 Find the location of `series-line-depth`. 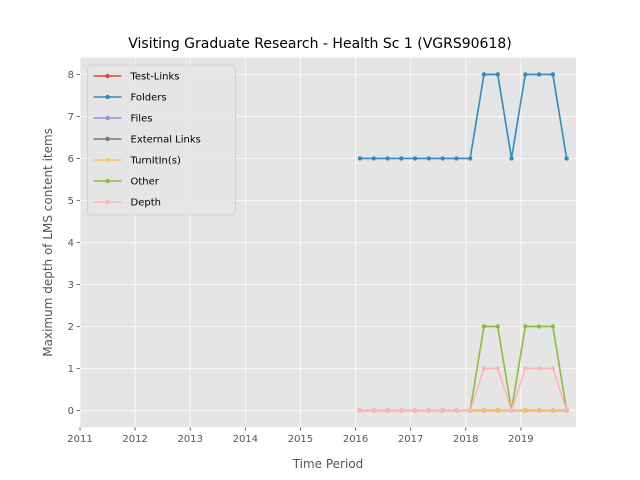

series-line-depth is located at coordinates (463, 389).